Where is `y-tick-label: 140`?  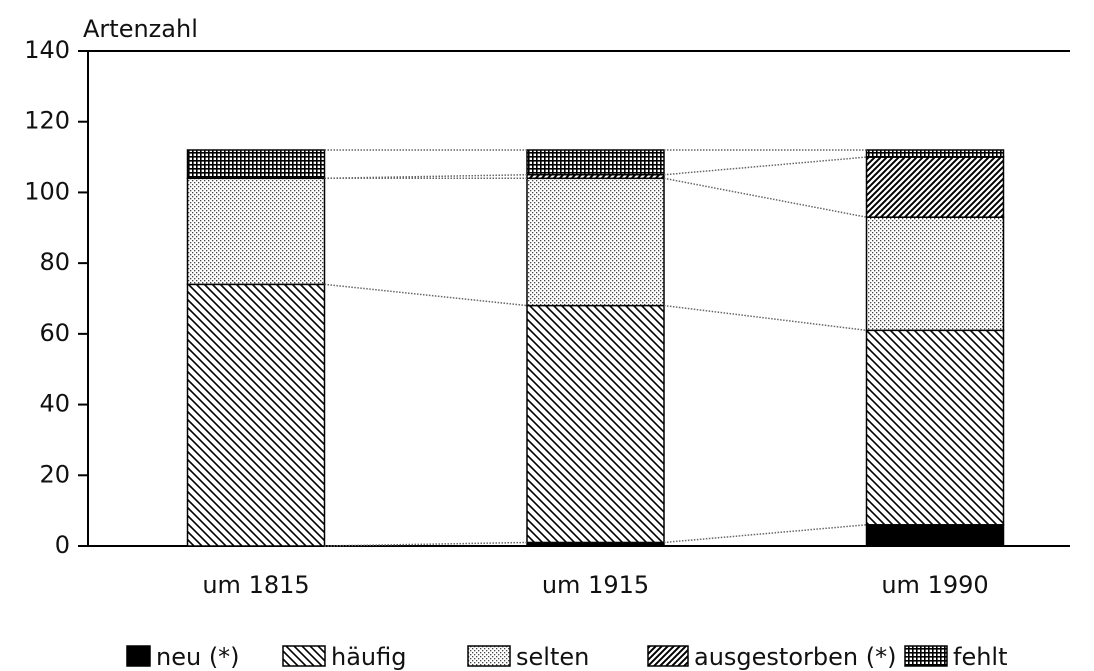
y-tick-label: 140 is located at coordinates (47, 50).